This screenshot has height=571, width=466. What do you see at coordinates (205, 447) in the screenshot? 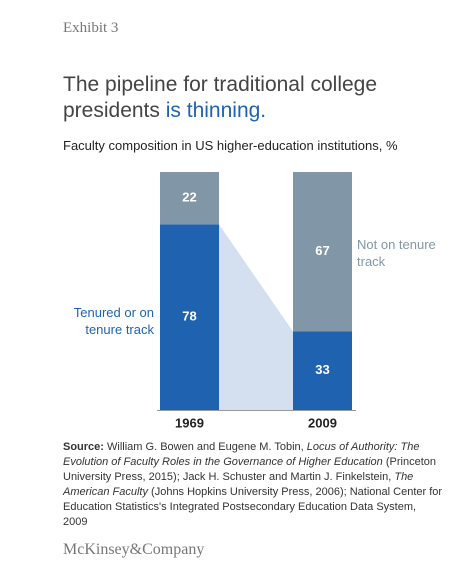
I see `source-text: William G. Bowen and Eugene M. Tobin,` at bounding box center [205, 447].